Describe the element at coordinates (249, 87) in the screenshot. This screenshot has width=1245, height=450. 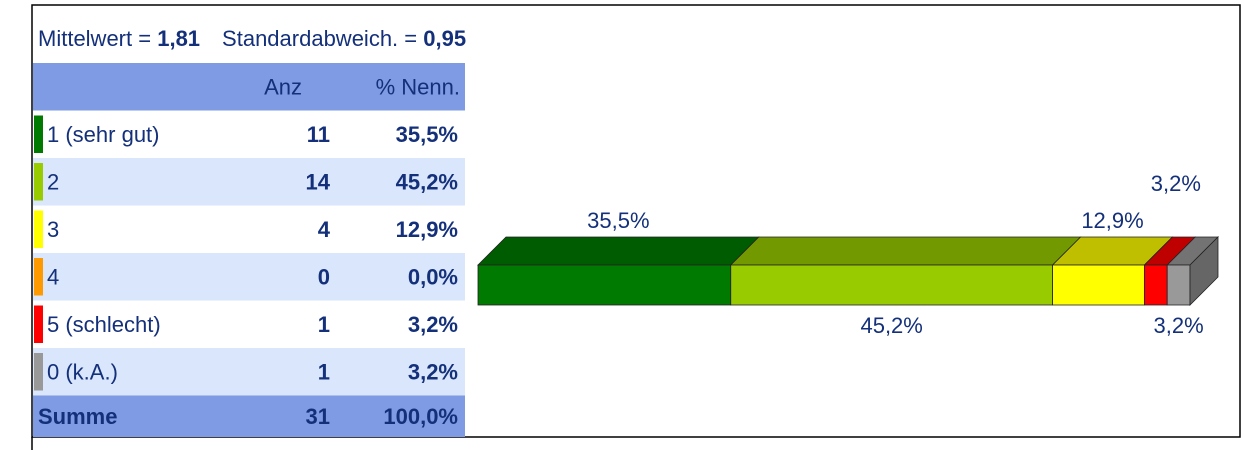
I see `header-row` at that location.